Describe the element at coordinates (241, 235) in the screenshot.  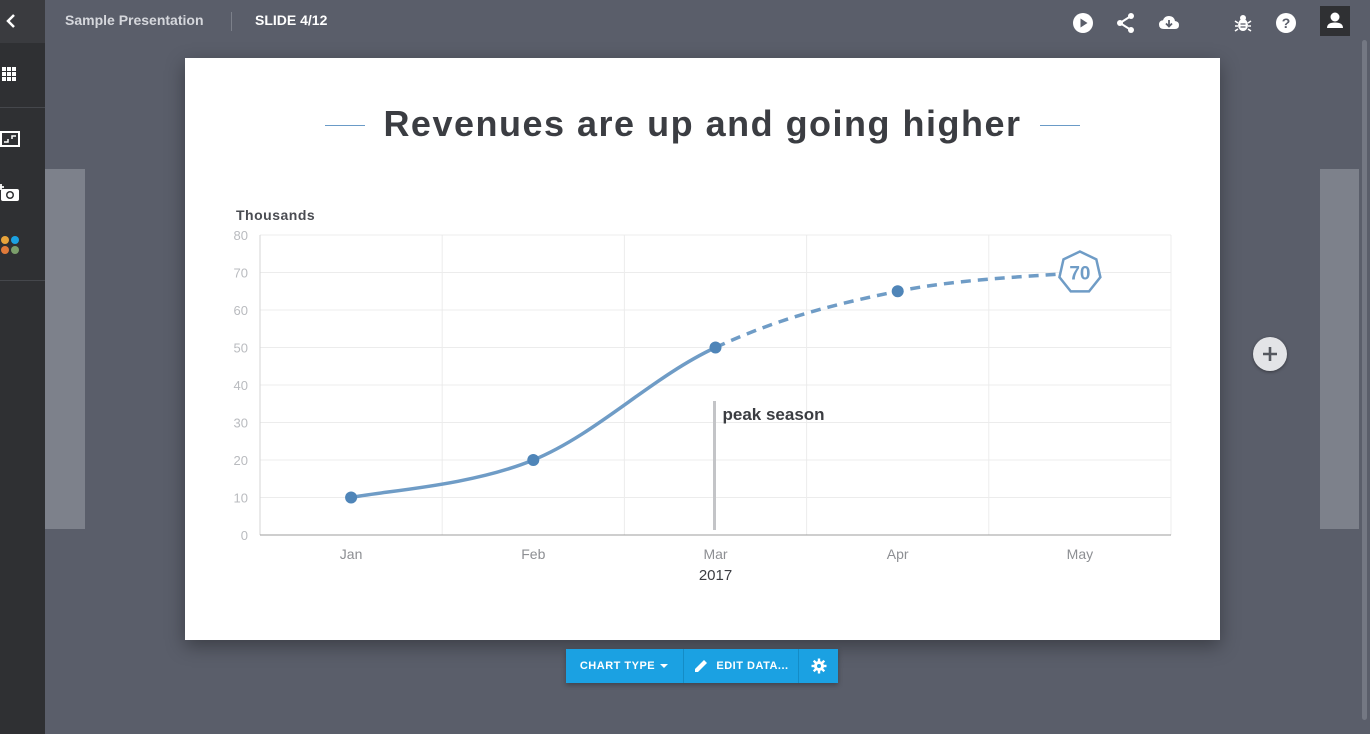
I see `y-tick-label: 80` at that location.